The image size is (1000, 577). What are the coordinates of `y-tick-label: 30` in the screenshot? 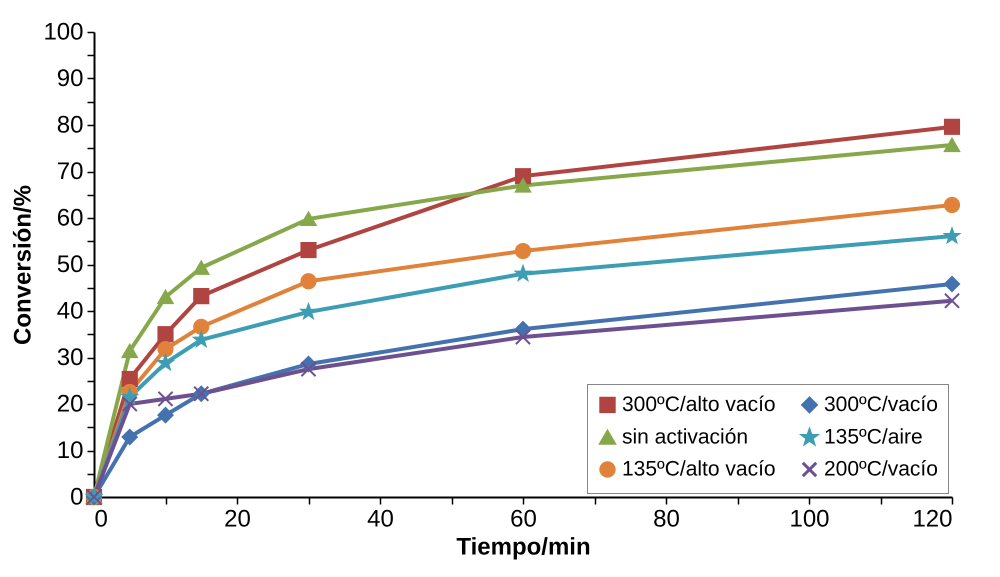 It's located at (70, 357).